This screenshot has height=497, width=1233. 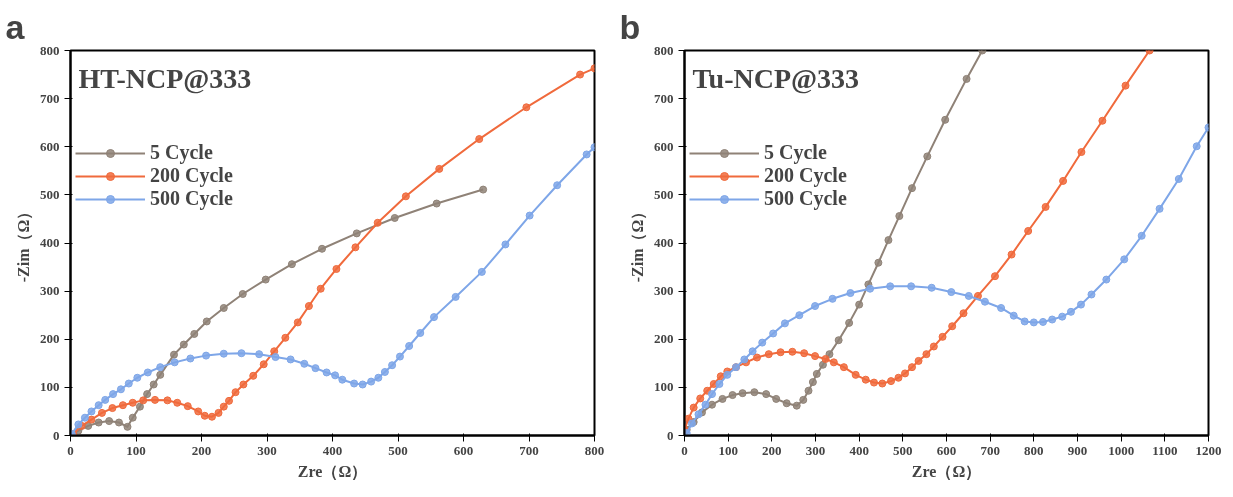 I want to click on x-tick-label: 1000, so click(x=1121, y=450).